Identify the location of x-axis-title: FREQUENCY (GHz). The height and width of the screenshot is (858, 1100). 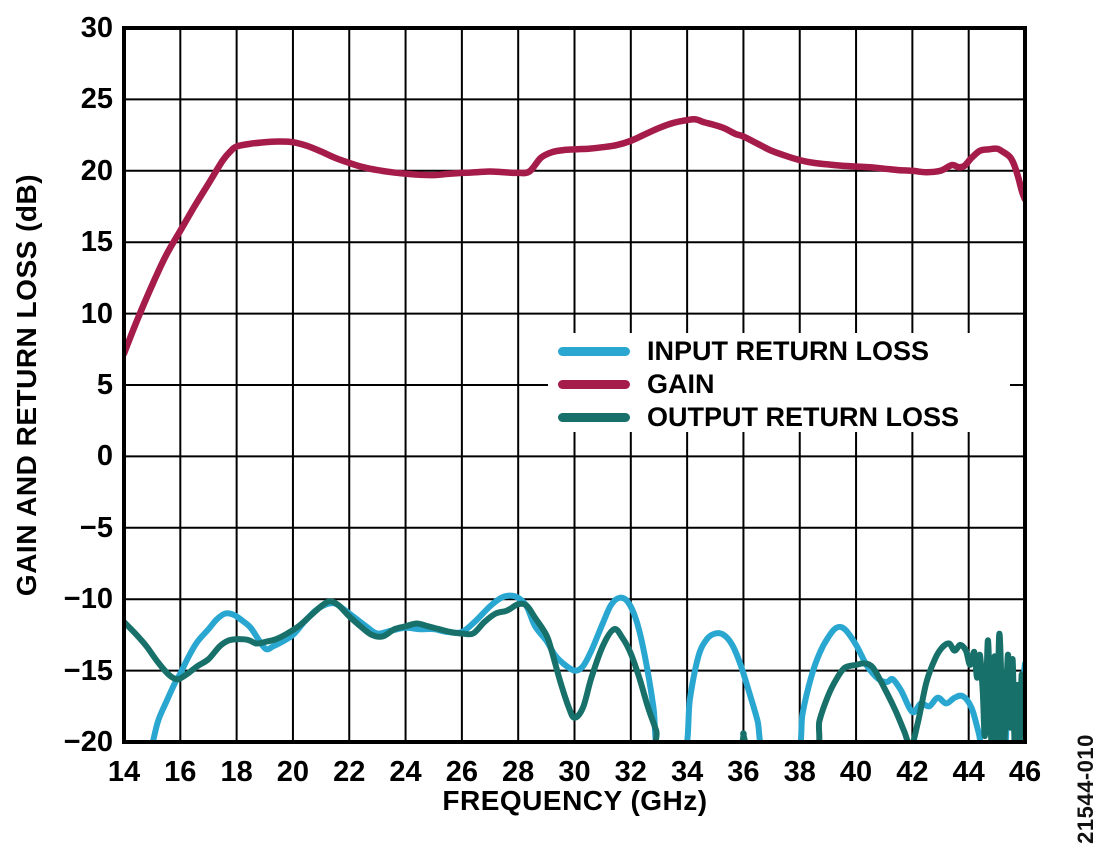
(575, 800).